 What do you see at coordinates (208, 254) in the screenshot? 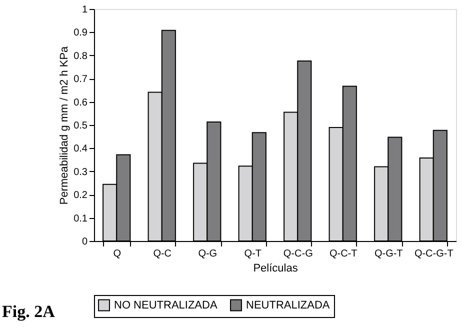
I see `x-tick-label: Q-G` at bounding box center [208, 254].